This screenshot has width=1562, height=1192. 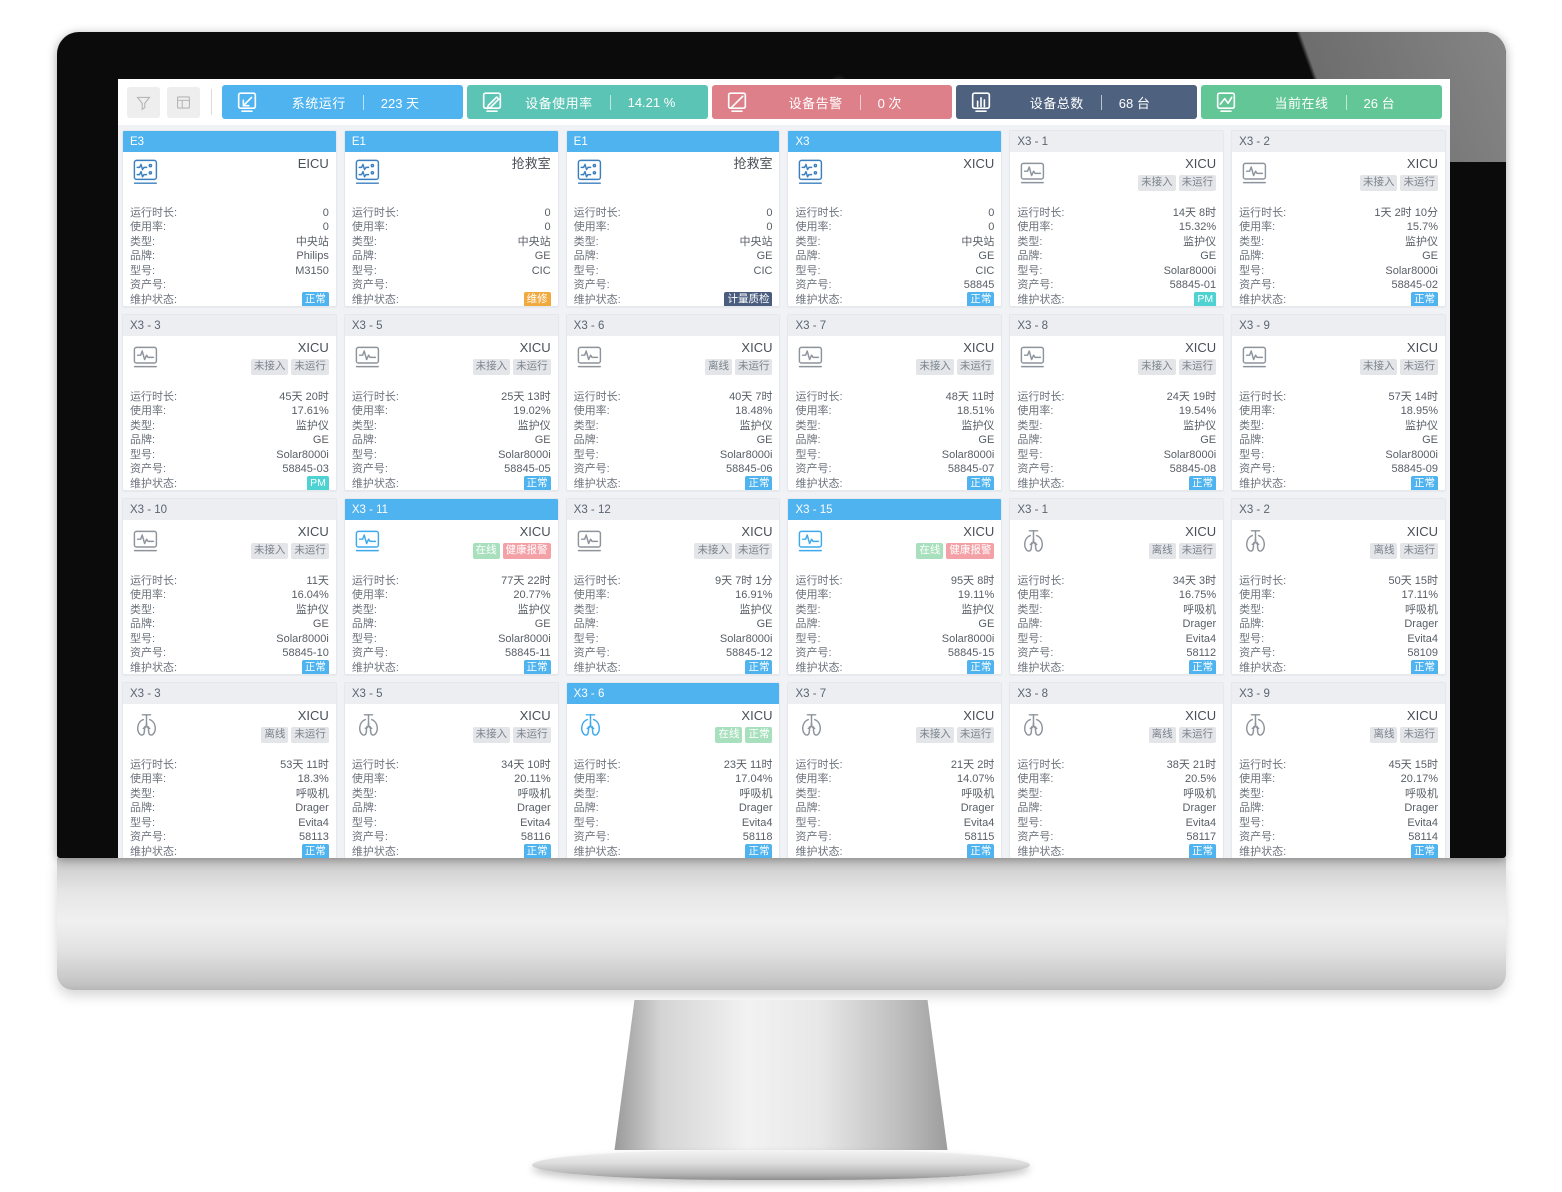 What do you see at coordinates (713, 550) in the screenshot?
I see `status-tag: 未接入` at bounding box center [713, 550].